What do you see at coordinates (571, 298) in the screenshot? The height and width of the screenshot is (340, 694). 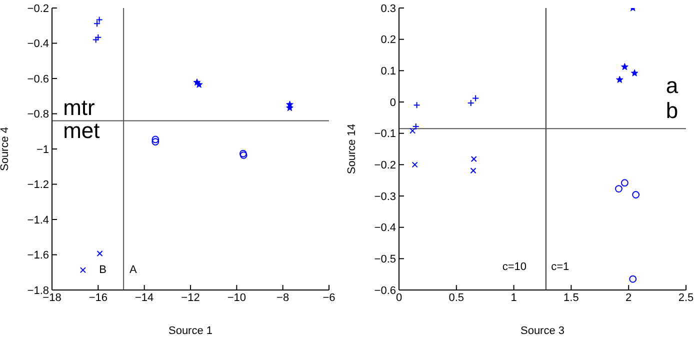 I see `x-tick-label: 1.5` at bounding box center [571, 298].